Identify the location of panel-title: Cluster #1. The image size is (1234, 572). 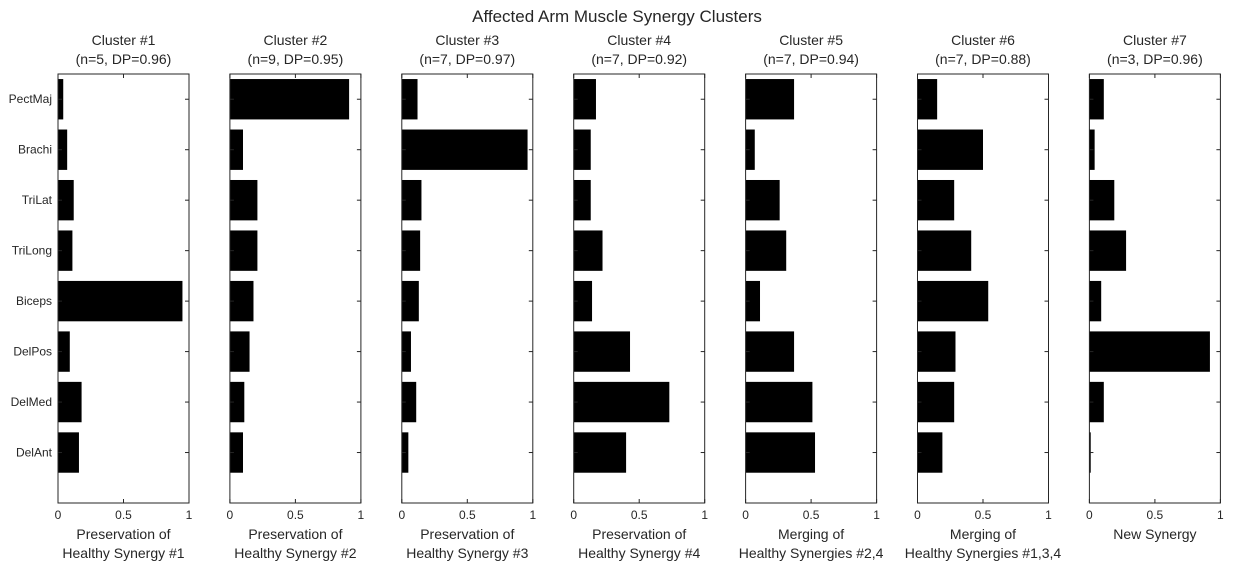
(124, 40).